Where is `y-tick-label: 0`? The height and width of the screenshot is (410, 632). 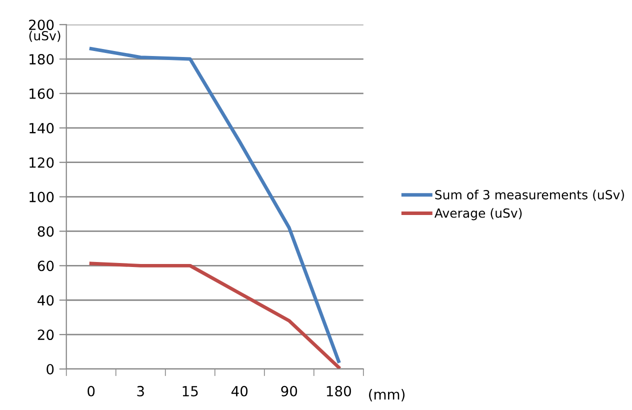 y-tick-label: 0 is located at coordinates (50, 369).